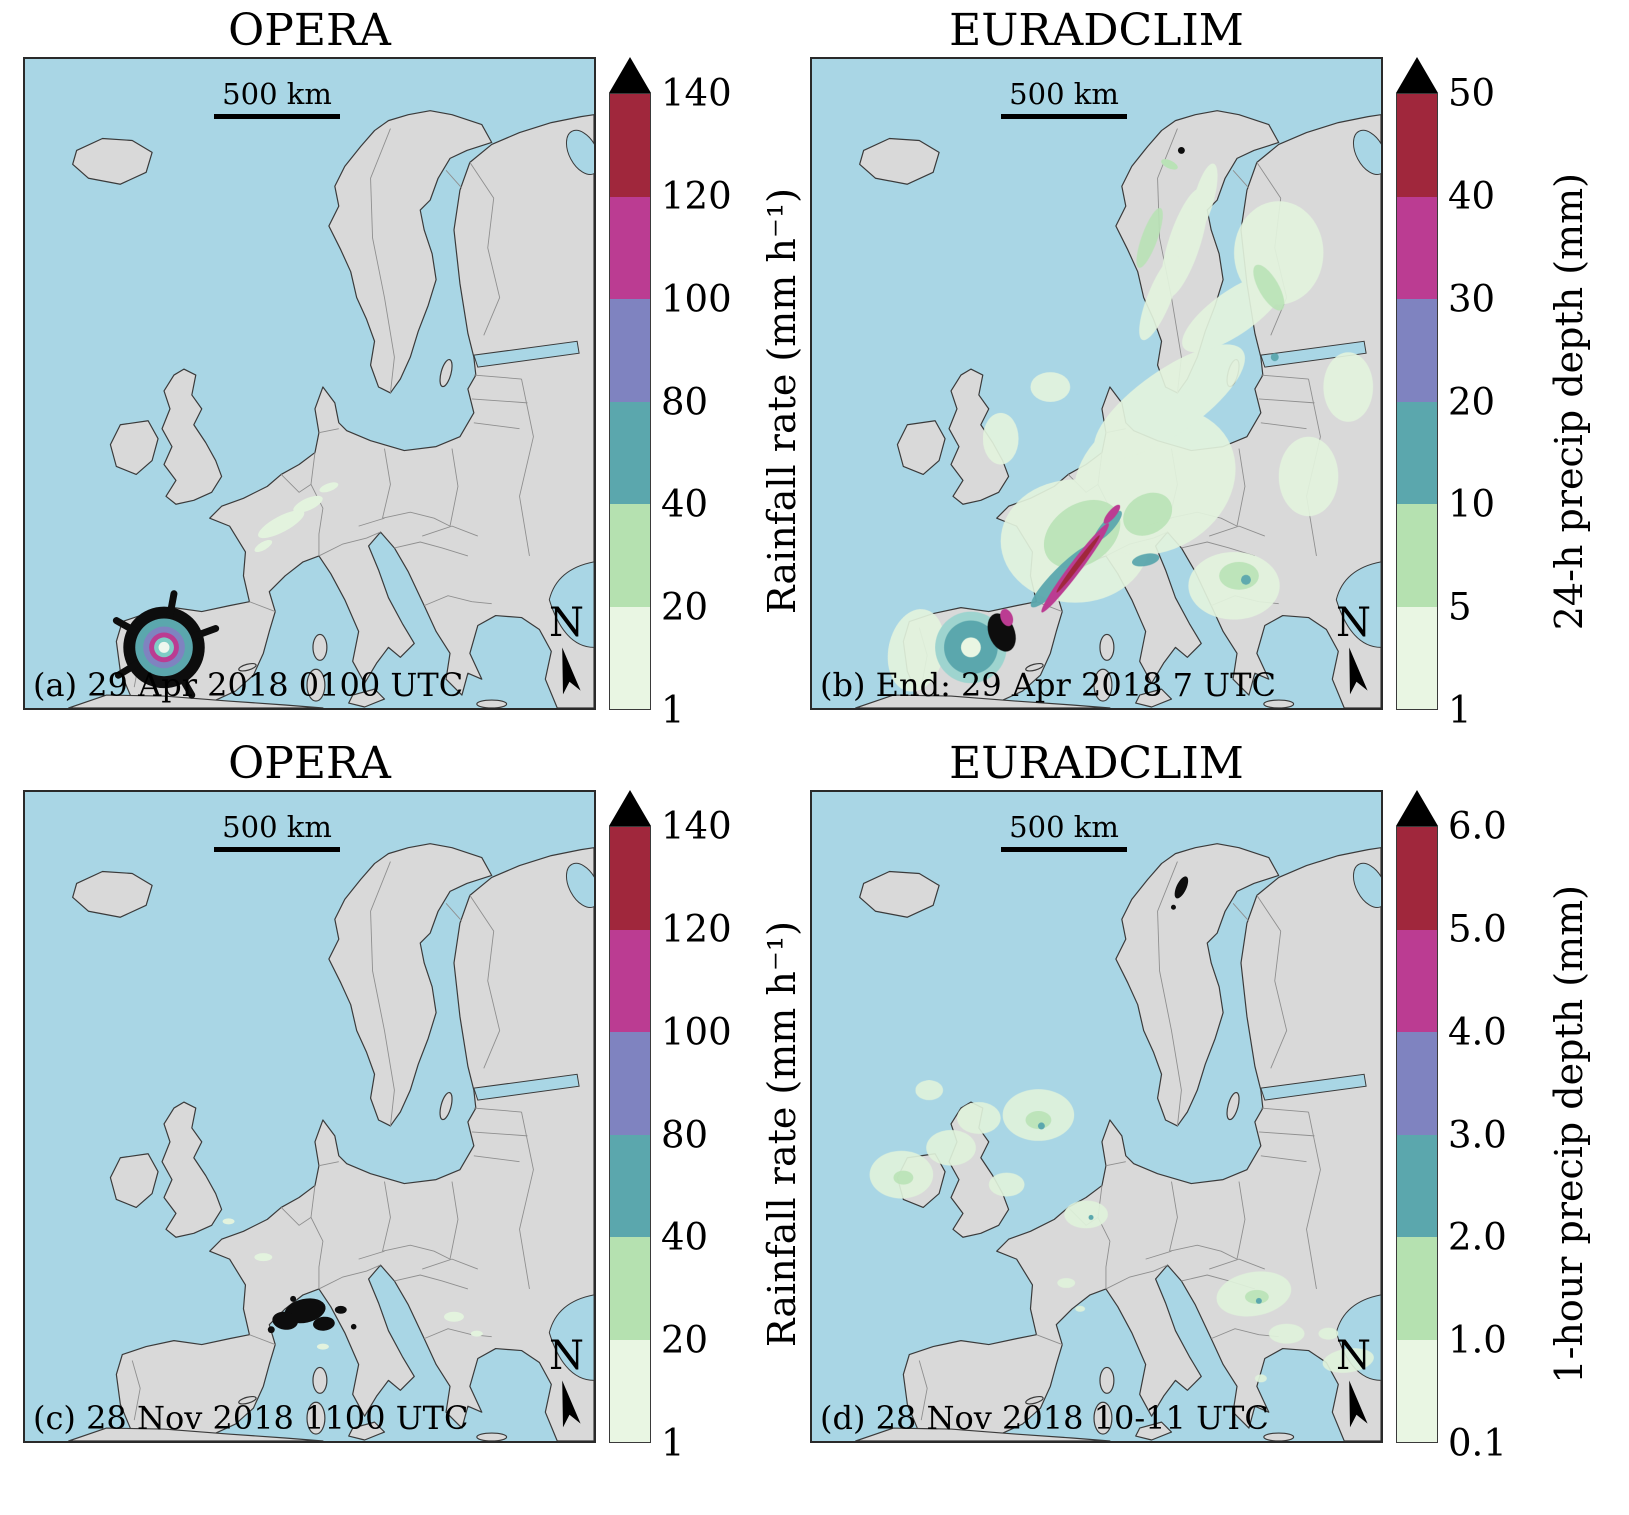 Image resolution: width=1629 pixels, height=1515 pixels. I want to click on colorbar-tick: 0.1, so click(1477, 1443).